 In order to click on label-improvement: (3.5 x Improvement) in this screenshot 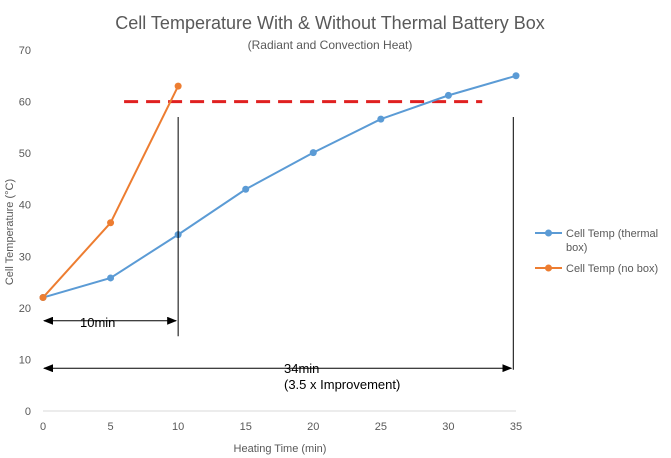, I will do `click(342, 384)`.